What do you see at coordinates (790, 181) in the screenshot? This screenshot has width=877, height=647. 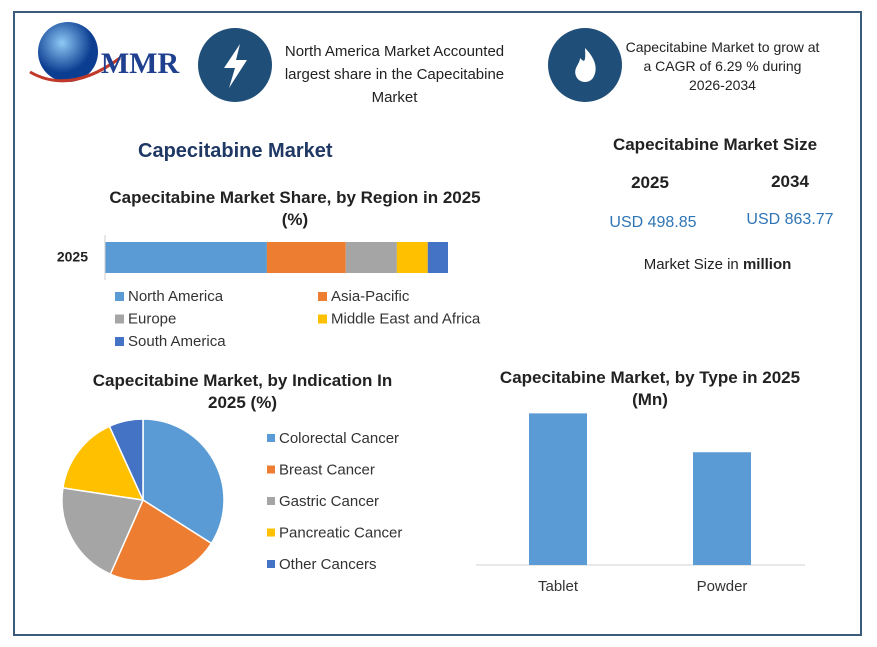 I see `size-year: 2034` at bounding box center [790, 181].